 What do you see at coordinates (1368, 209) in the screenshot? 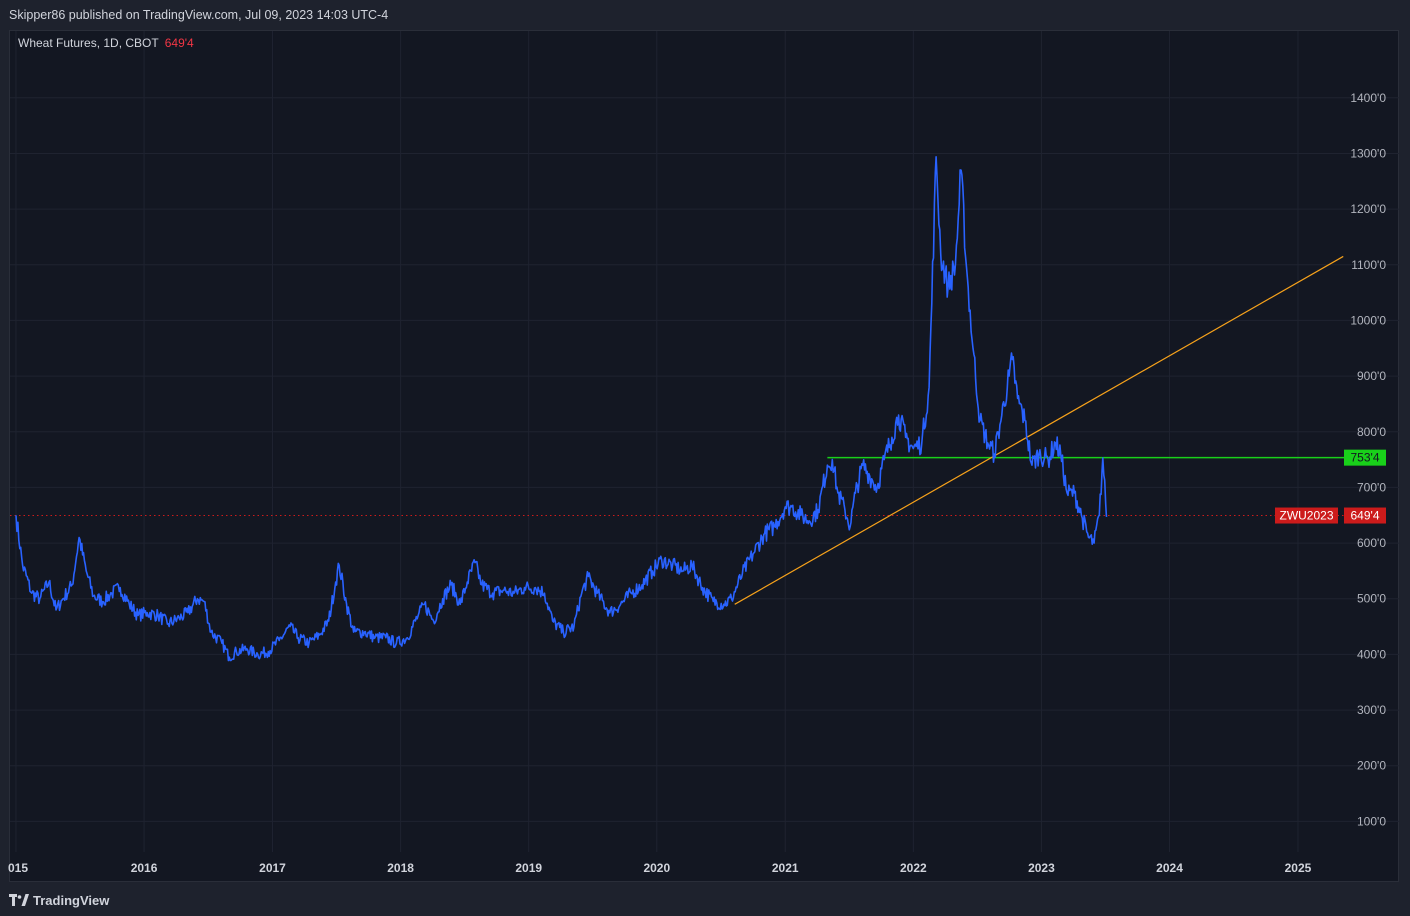
I see `y-tick-label: 1200'0` at bounding box center [1368, 209].